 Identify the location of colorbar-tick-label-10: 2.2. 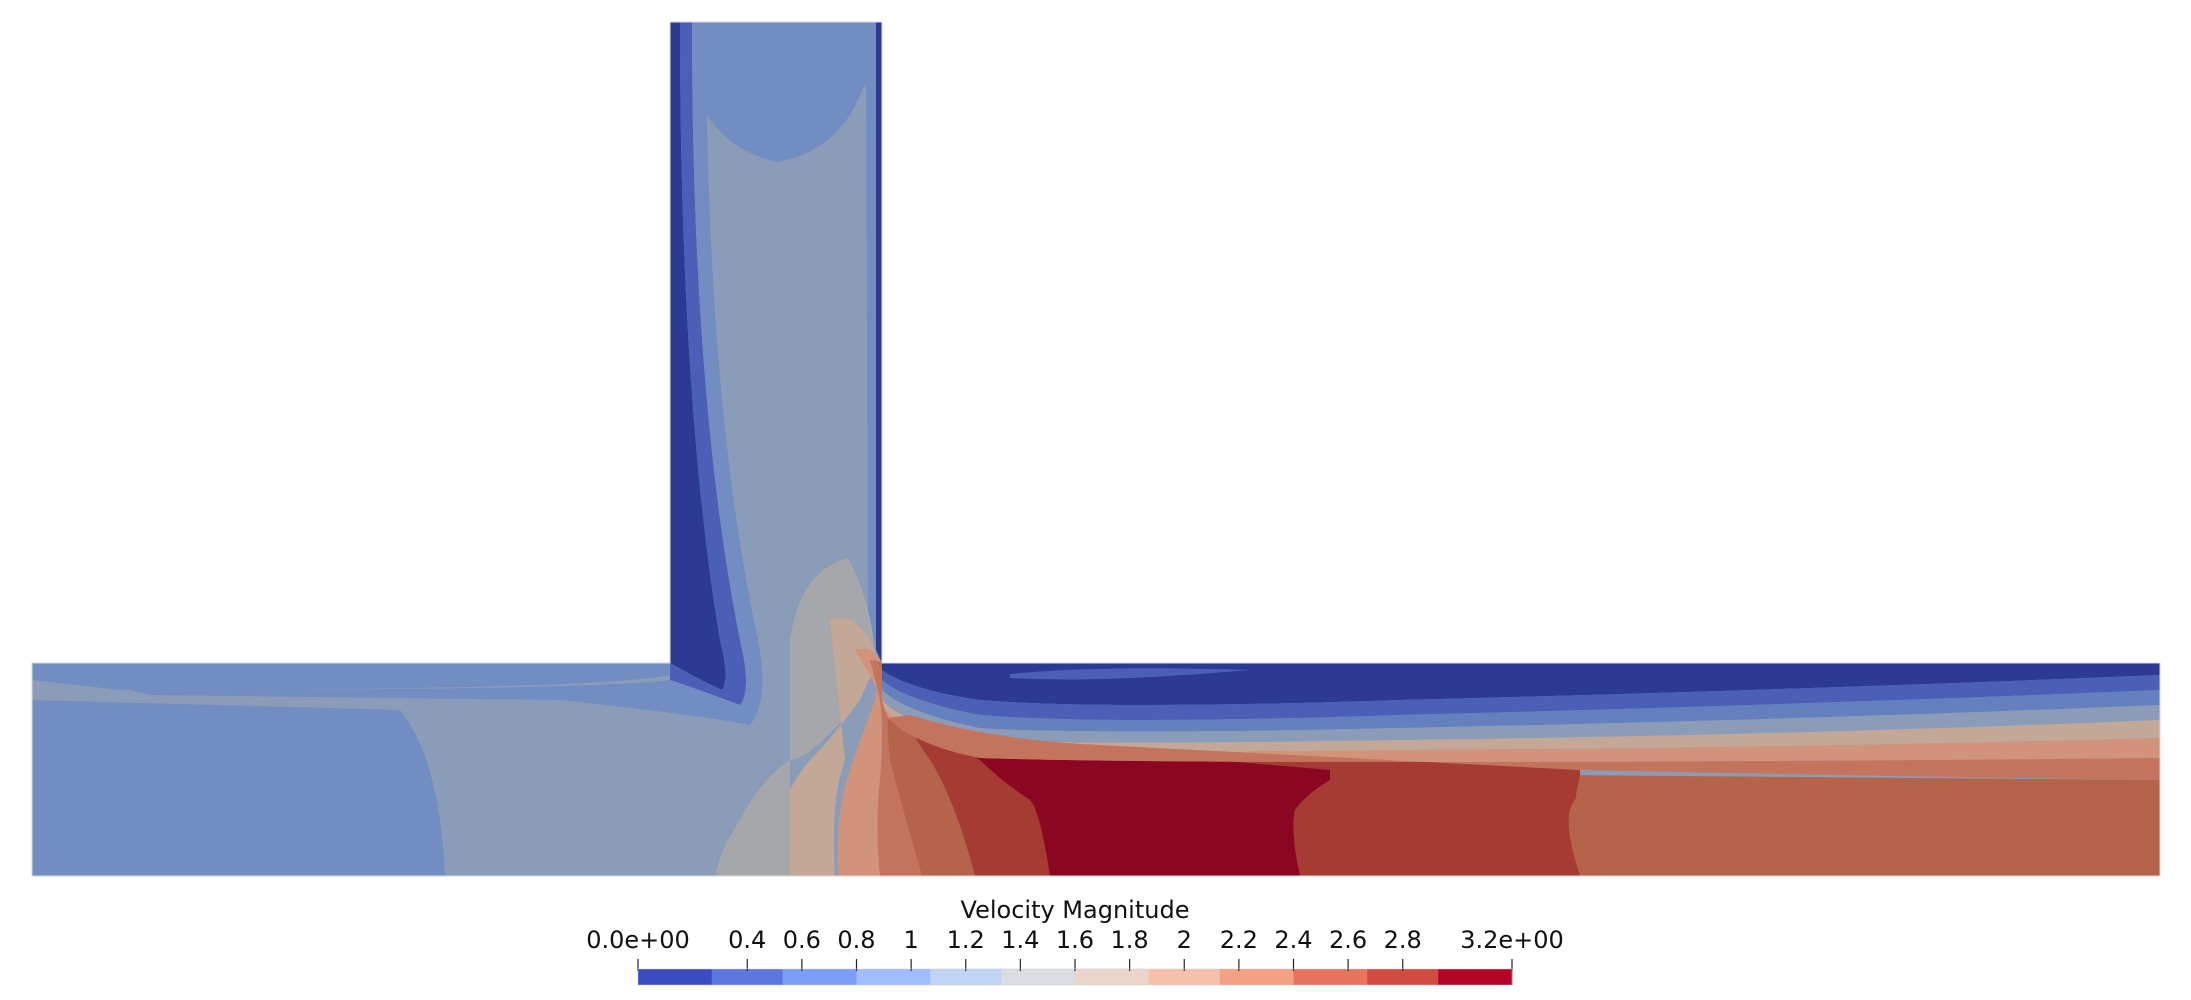
(1239, 940).